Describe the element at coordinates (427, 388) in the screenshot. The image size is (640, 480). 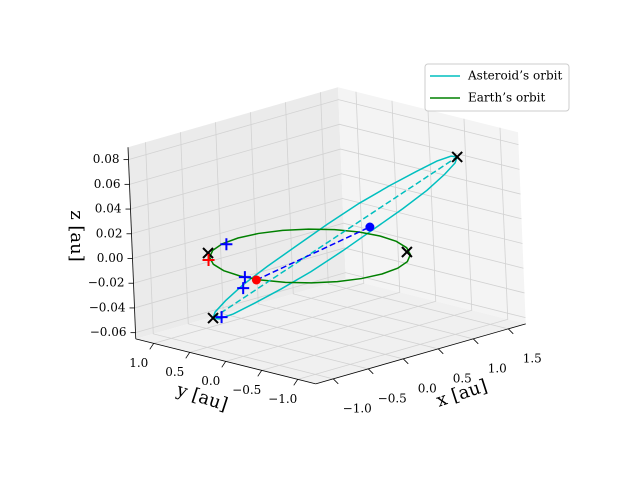
I see `x-tick-label: 0.0` at that location.